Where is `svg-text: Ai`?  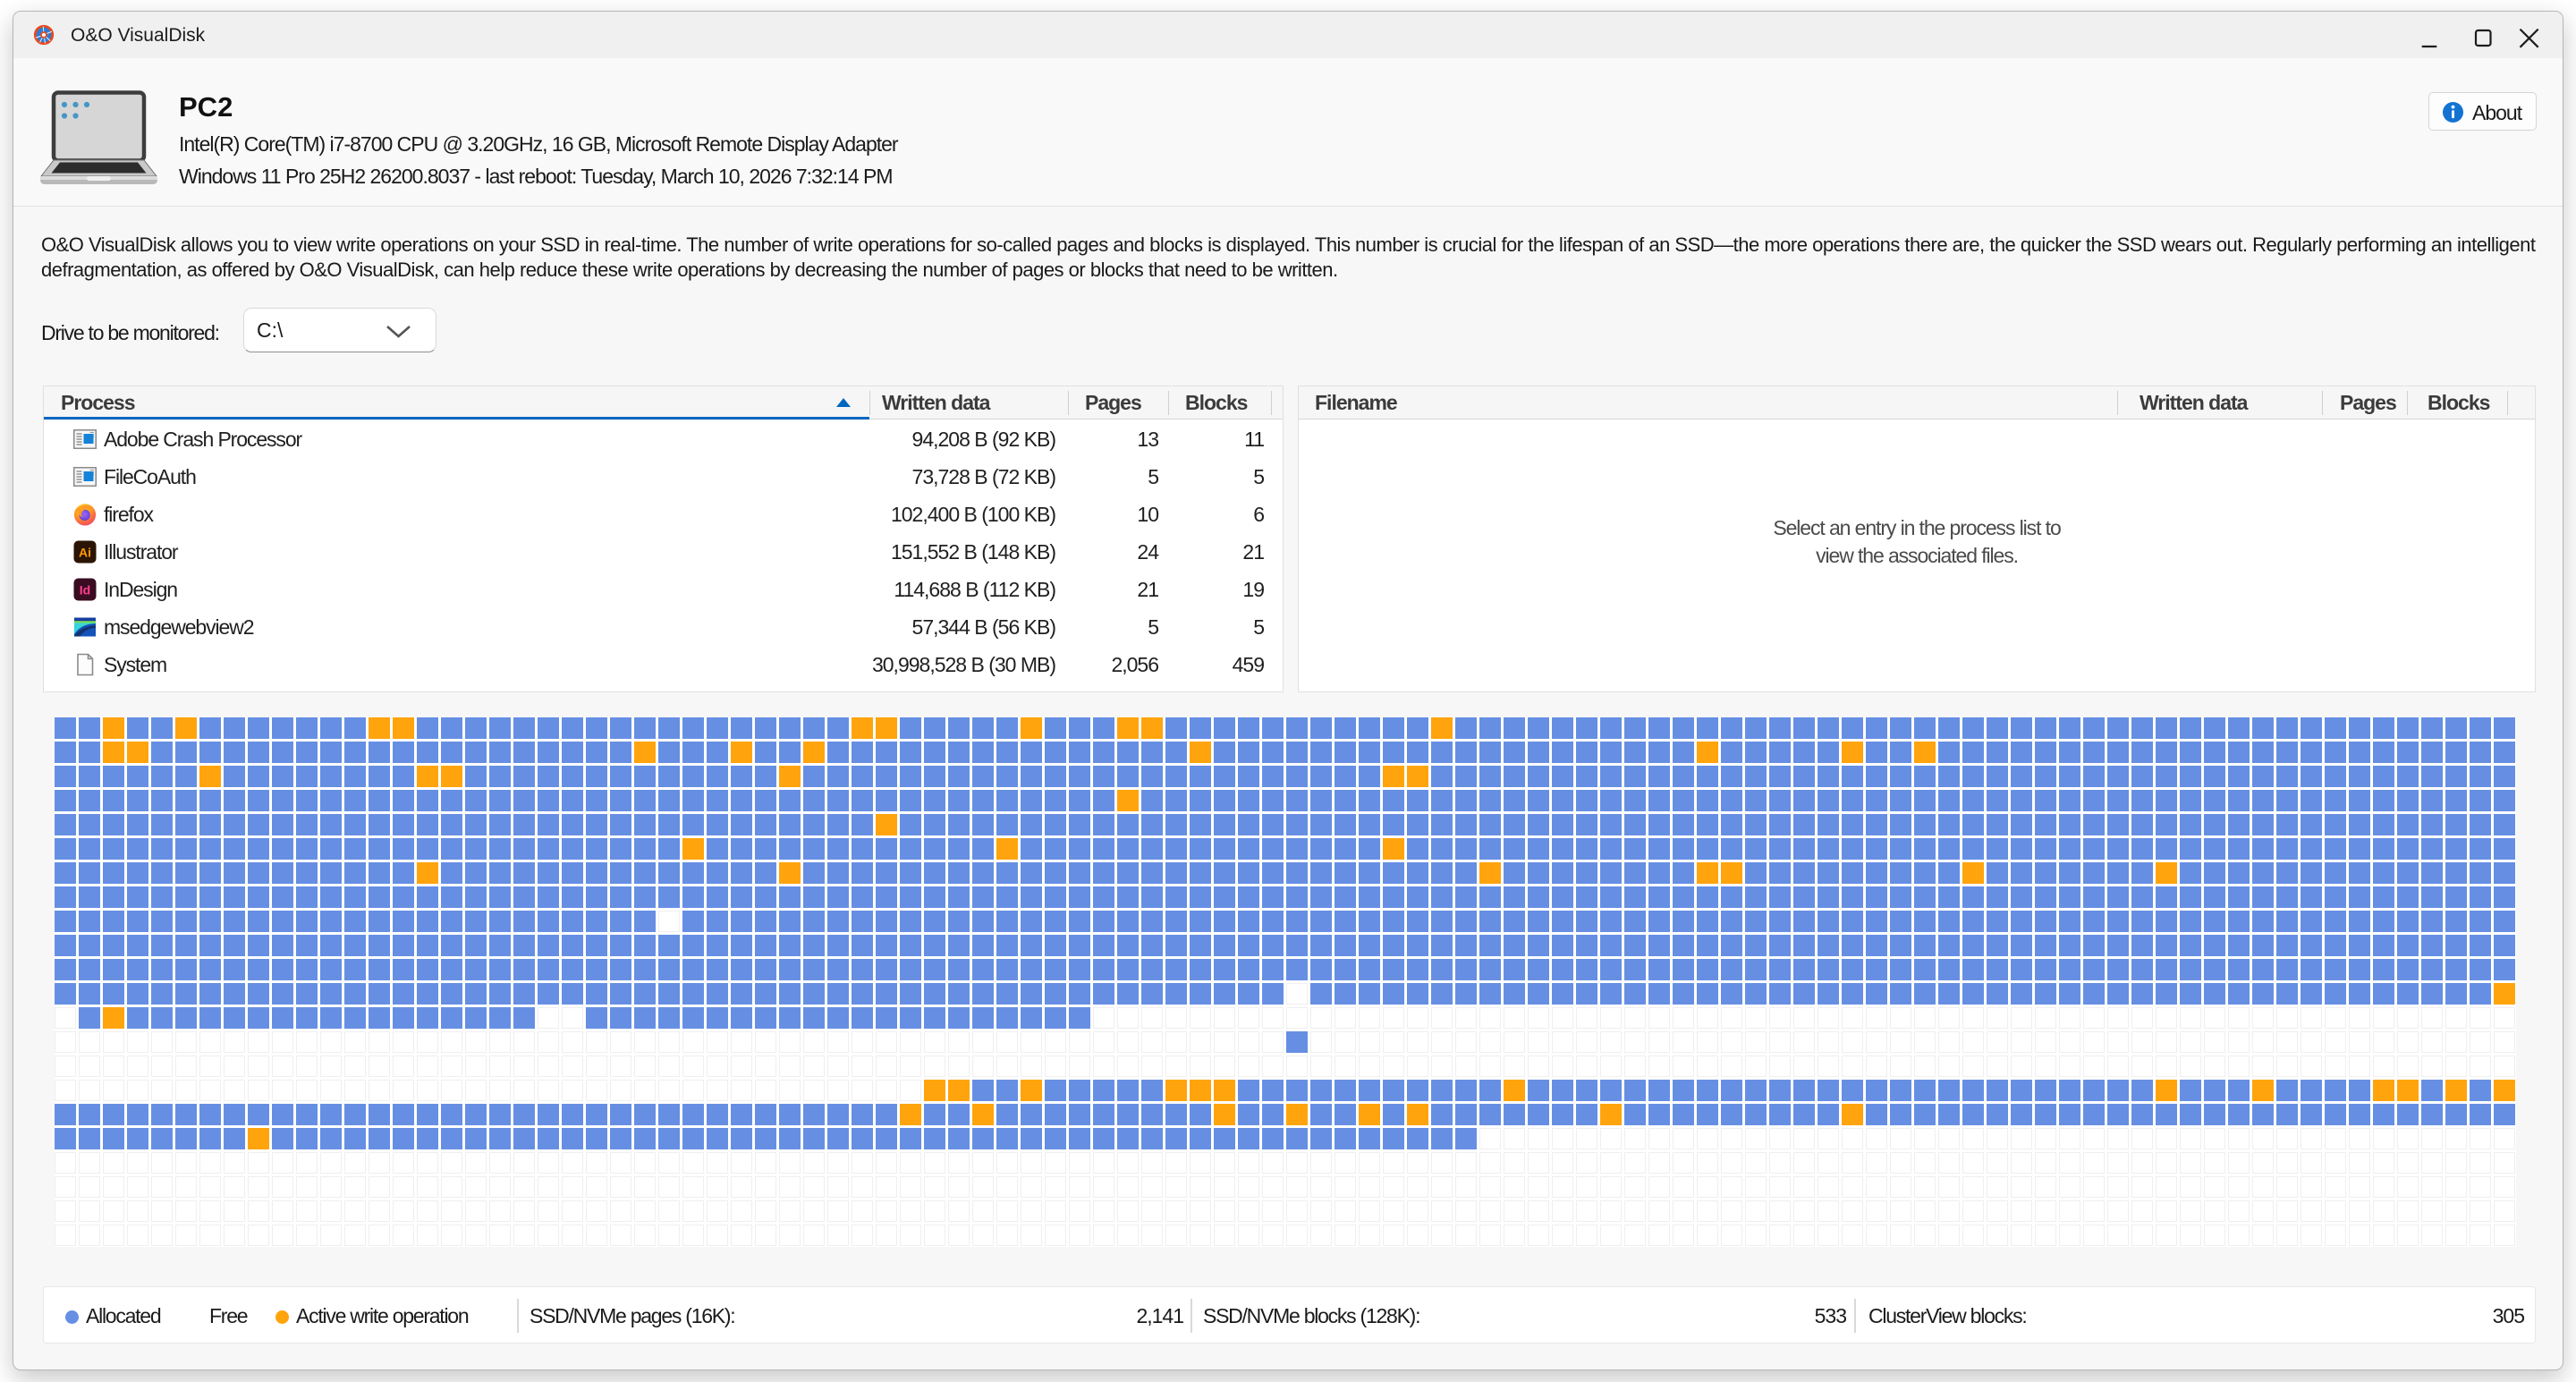 svg-text: Ai is located at coordinates (85, 553).